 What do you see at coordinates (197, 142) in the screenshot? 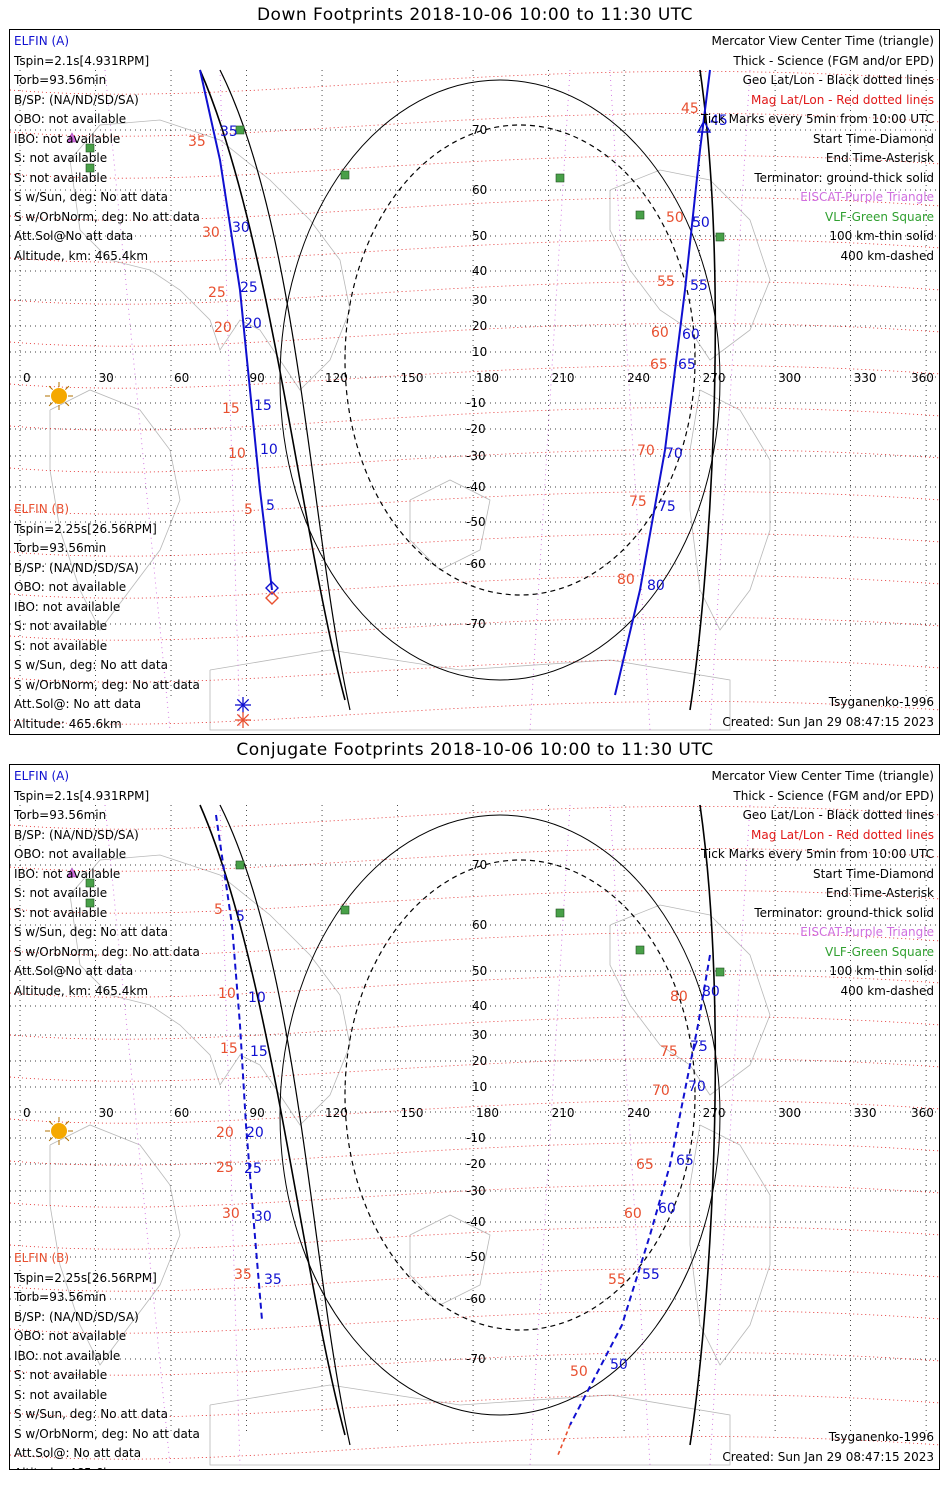
I see `sat-b-tick-label: 35` at bounding box center [197, 142].